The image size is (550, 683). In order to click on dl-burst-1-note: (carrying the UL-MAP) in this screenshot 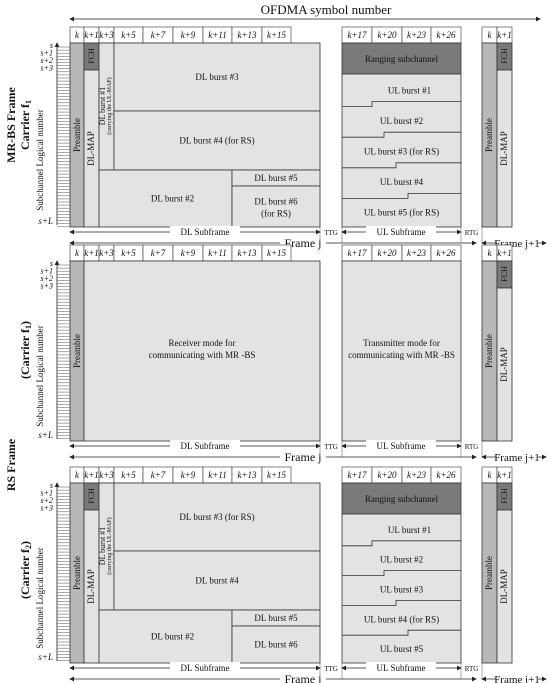, I will do `click(109, 105)`.